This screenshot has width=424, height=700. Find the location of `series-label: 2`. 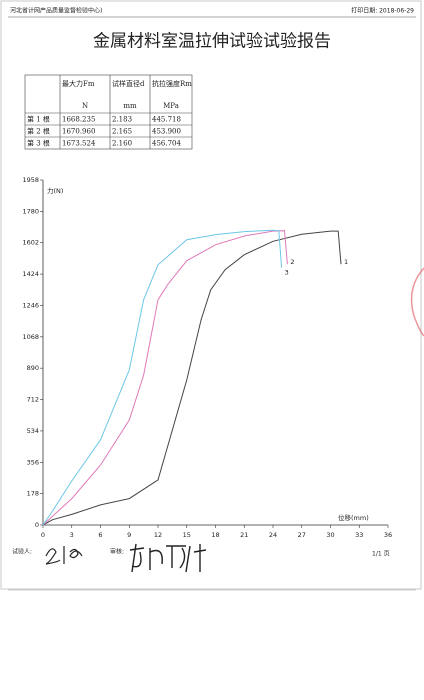

series-label: 2 is located at coordinates (292, 262).